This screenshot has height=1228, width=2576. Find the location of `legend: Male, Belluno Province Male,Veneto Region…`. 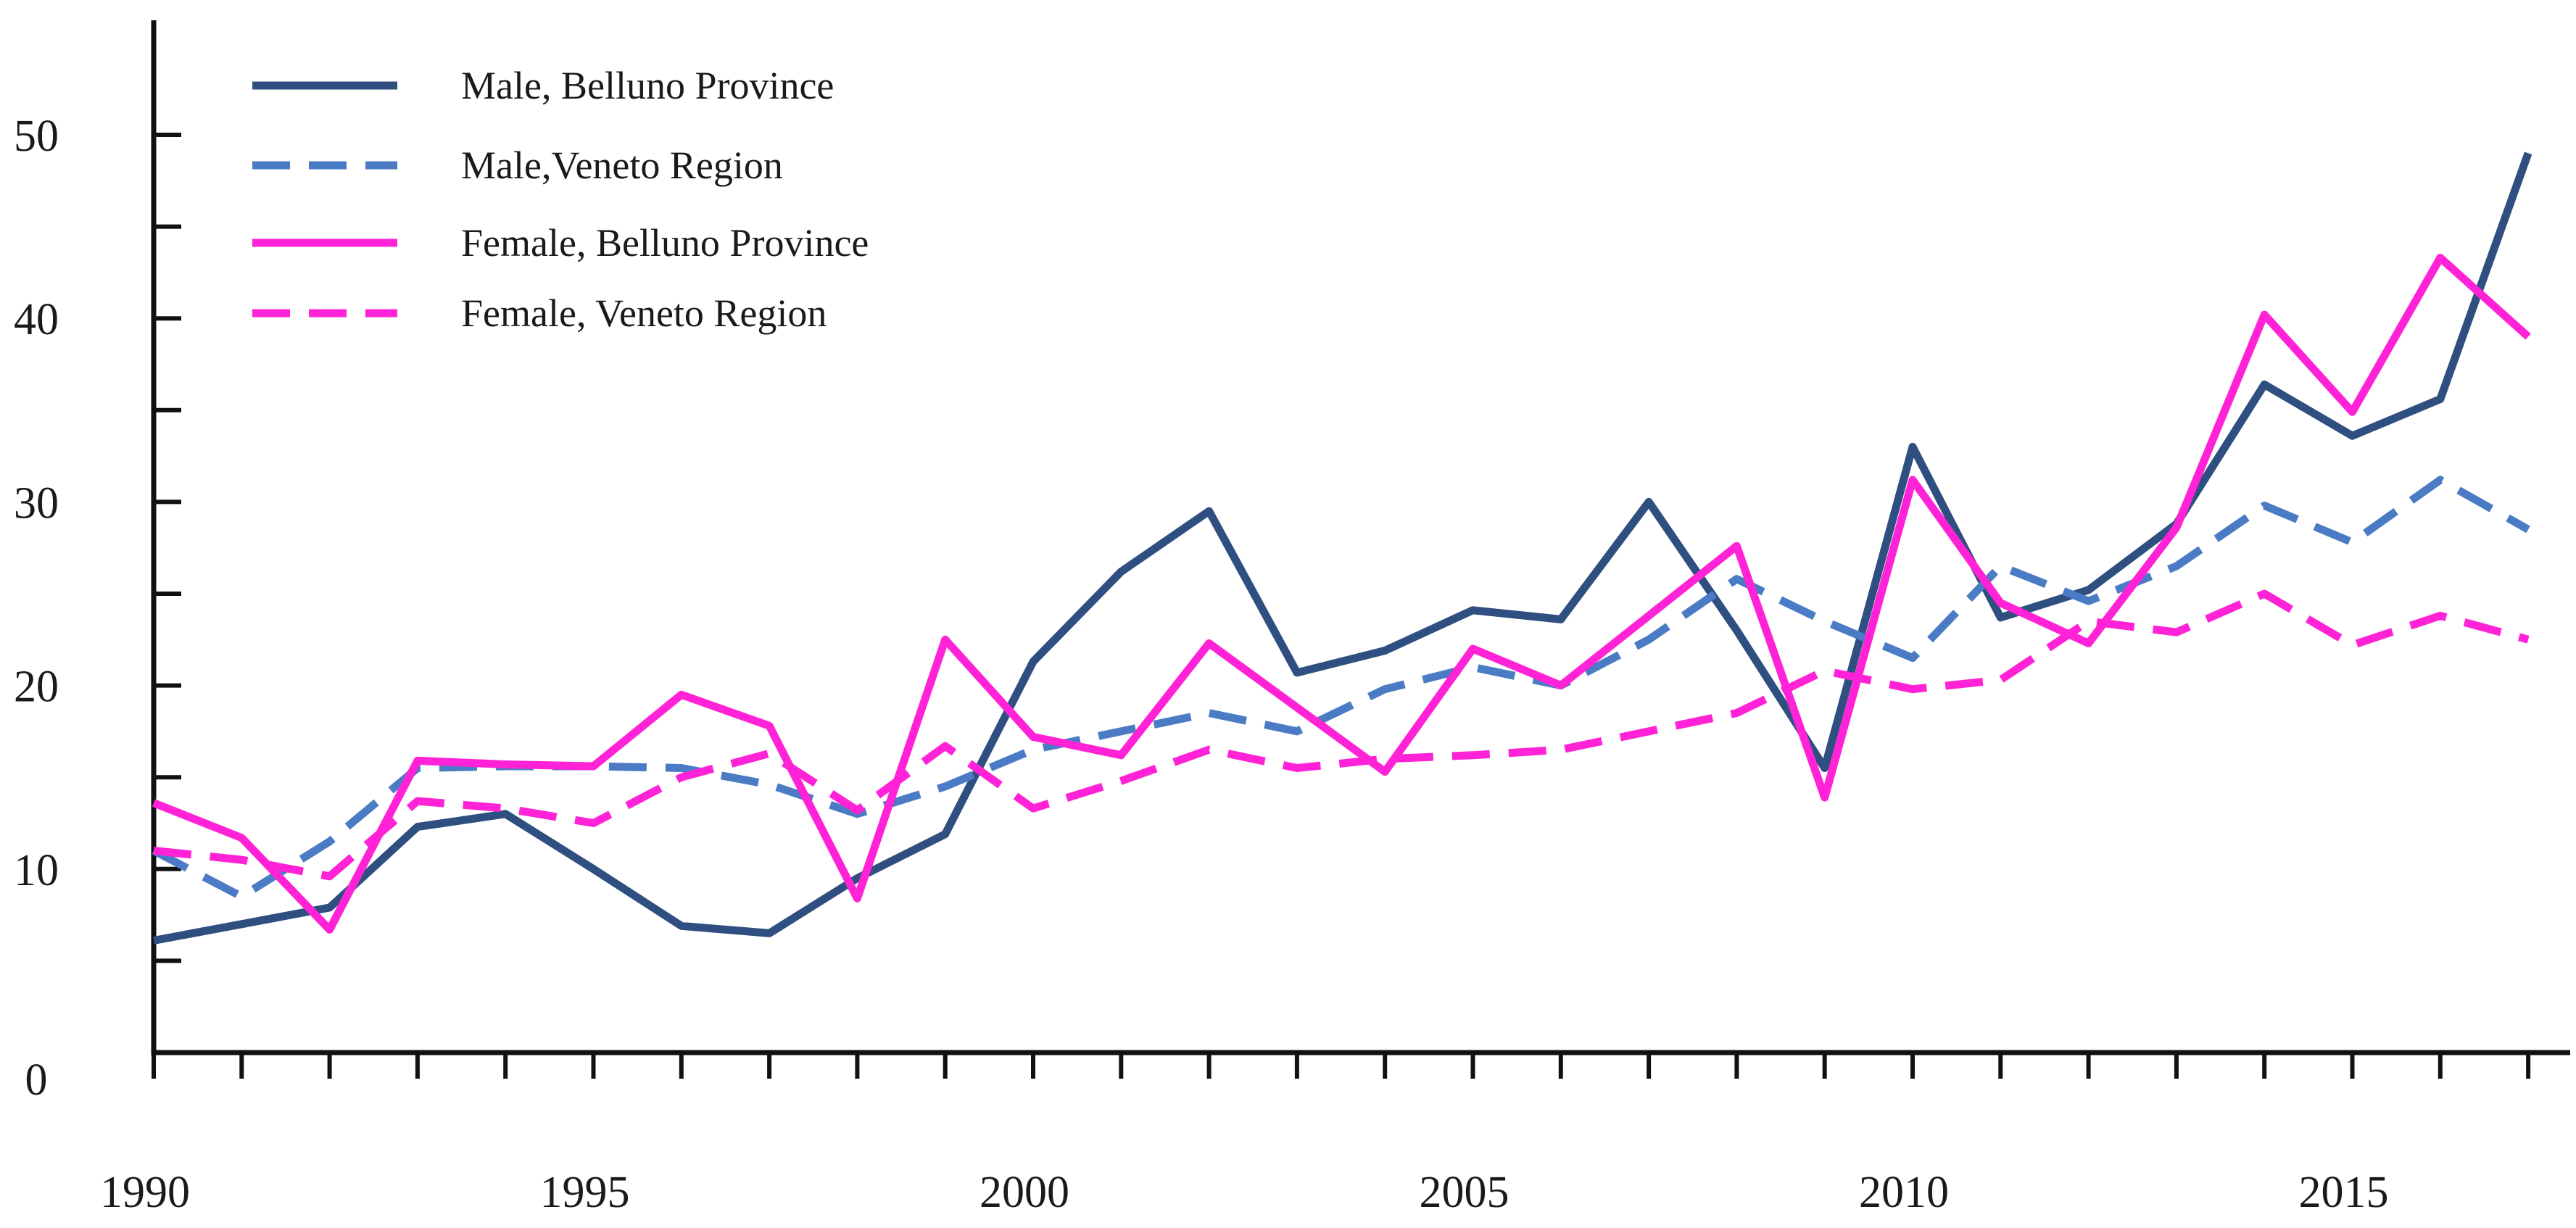

legend: Male, Belluno Province Male,Veneto Region… is located at coordinates (560, 199).